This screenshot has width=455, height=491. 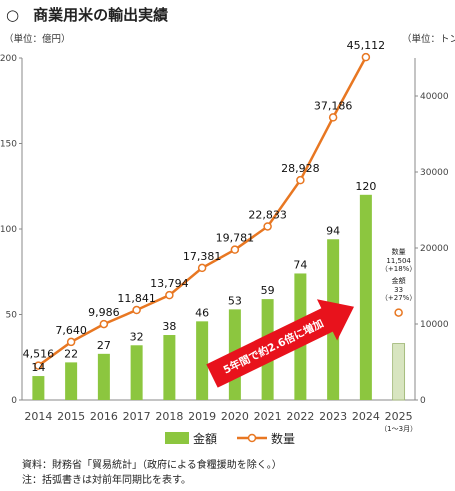 I want to click on title-circle-mark: ○, so click(x=13, y=15).